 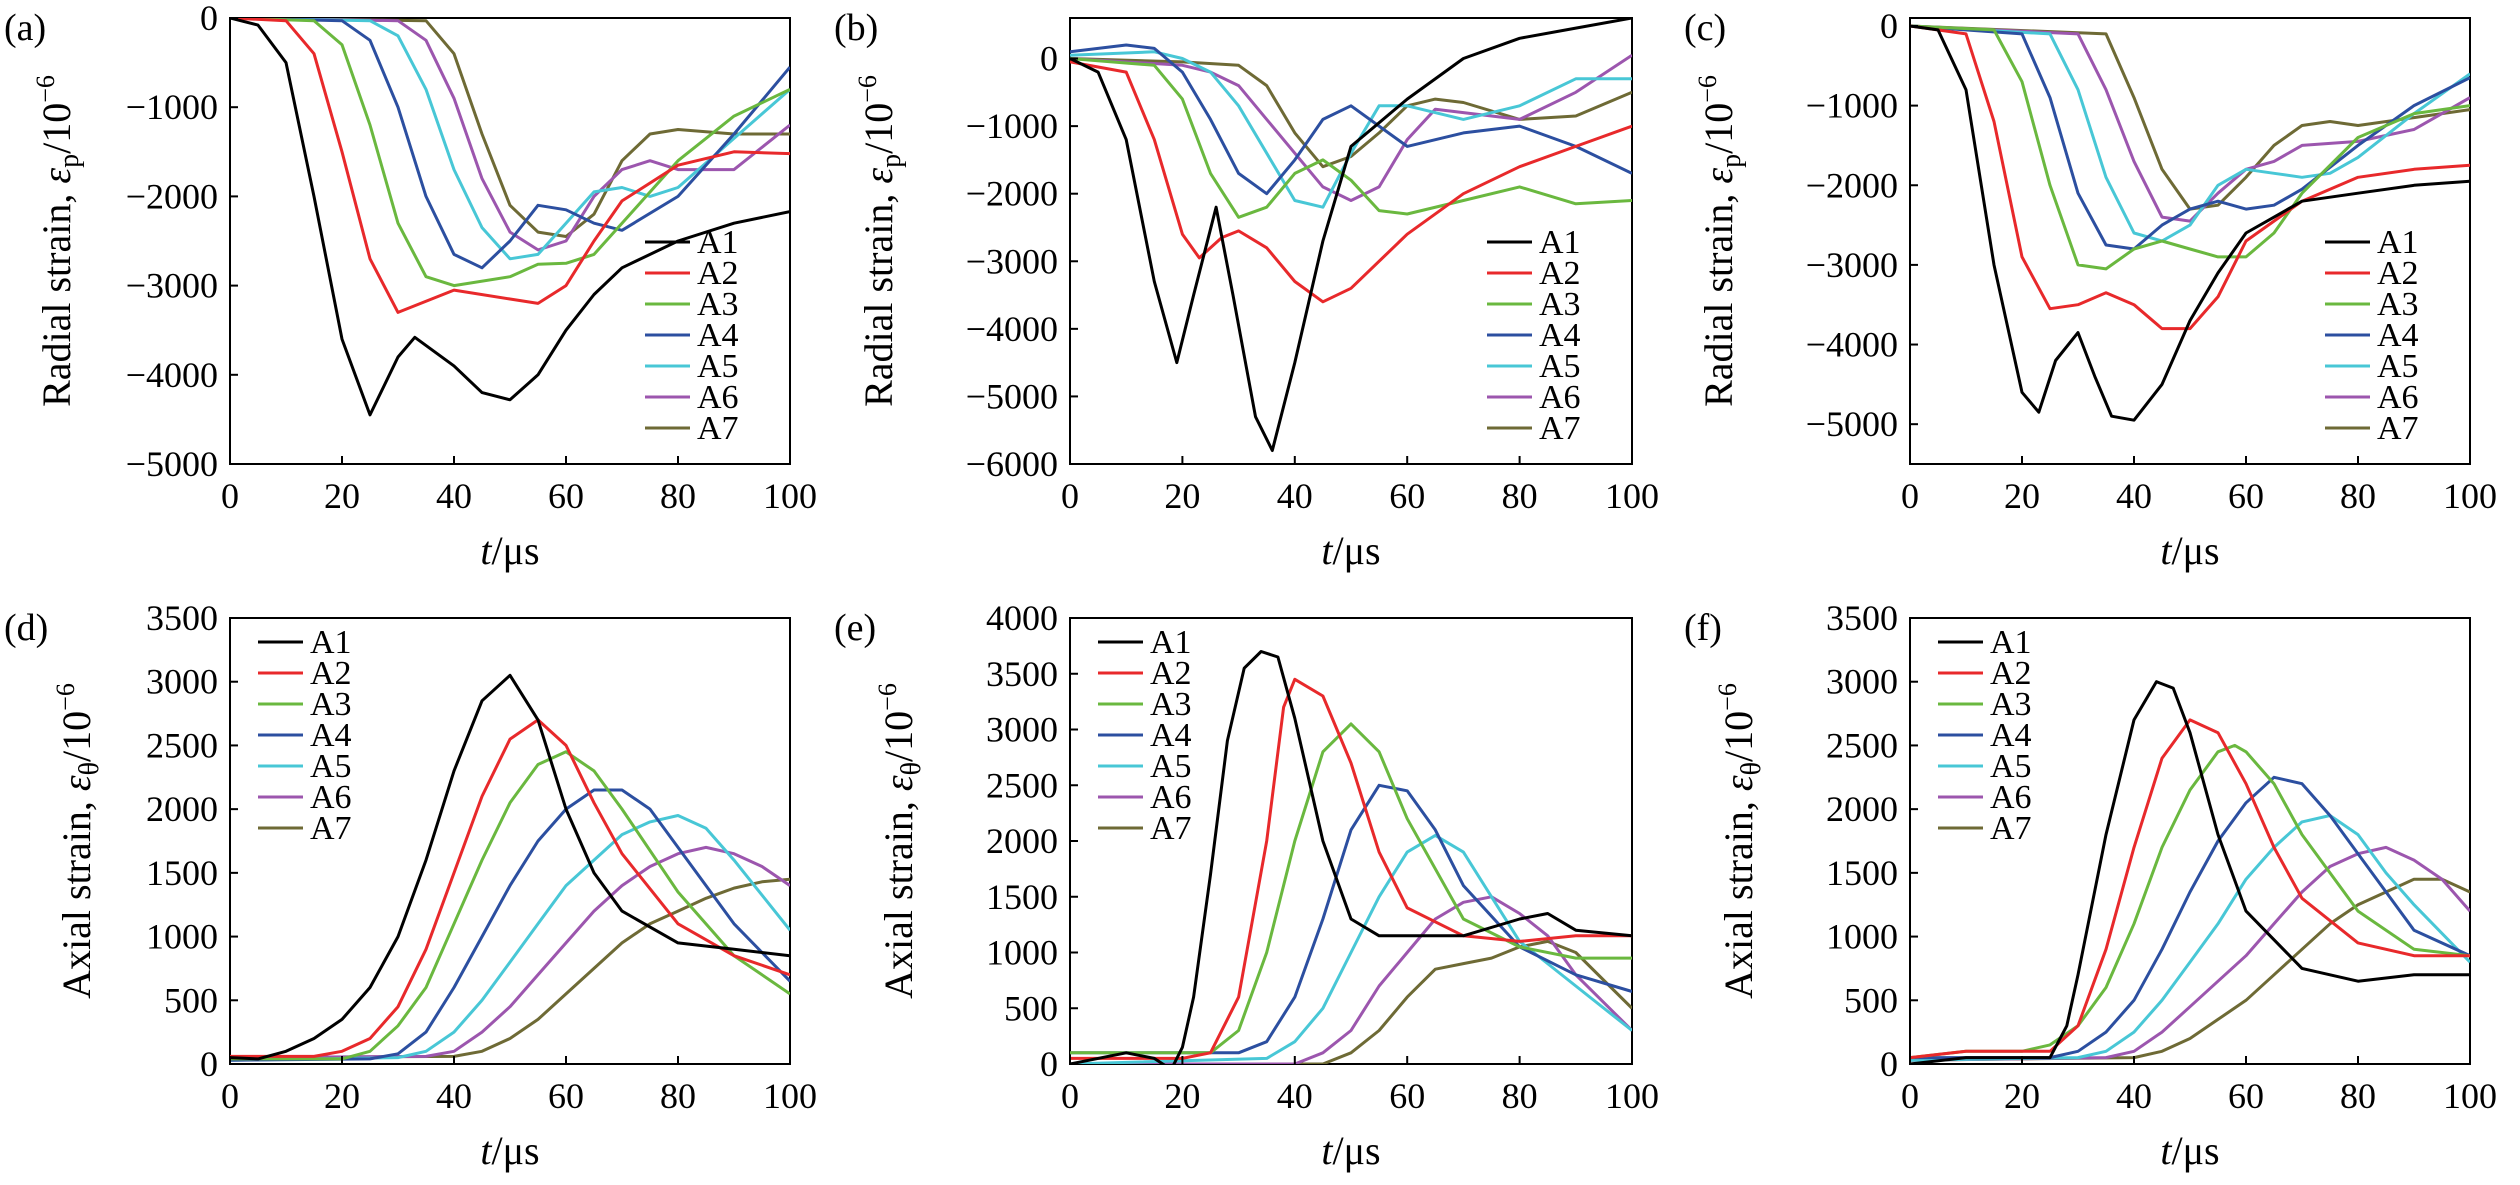 What do you see at coordinates (182, 618) in the screenshot?
I see `y-tick-label: 3500` at bounding box center [182, 618].